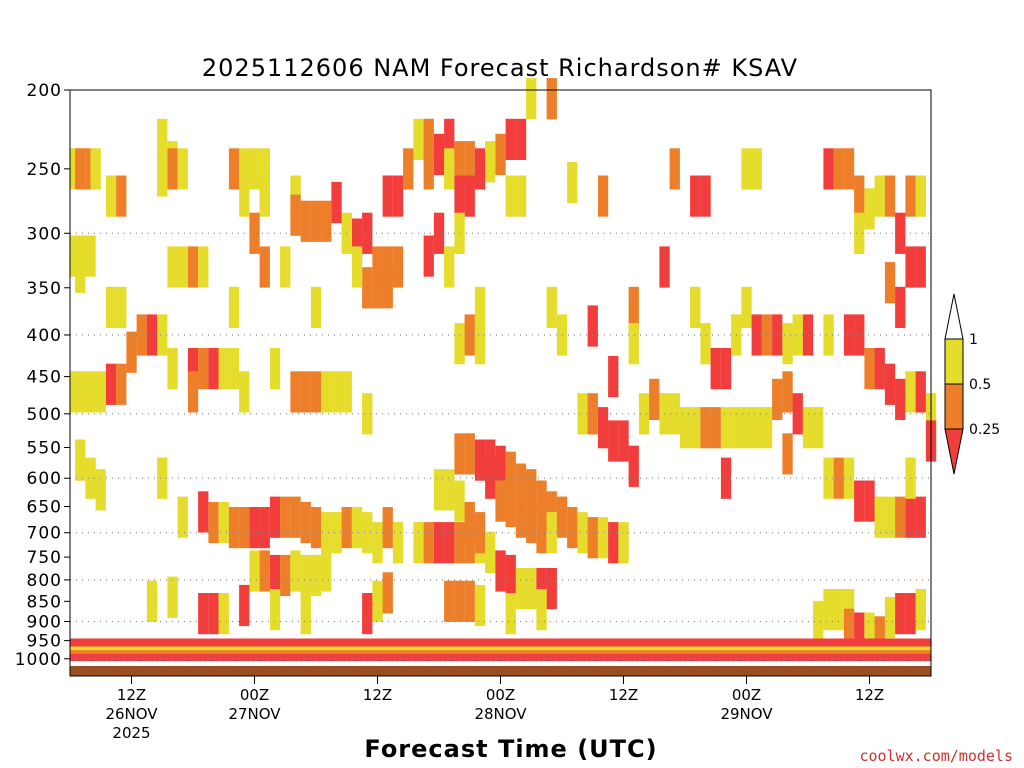  What do you see at coordinates (746, 695) in the screenshot?
I see `xtick-label-5-0: 00Z` at bounding box center [746, 695].